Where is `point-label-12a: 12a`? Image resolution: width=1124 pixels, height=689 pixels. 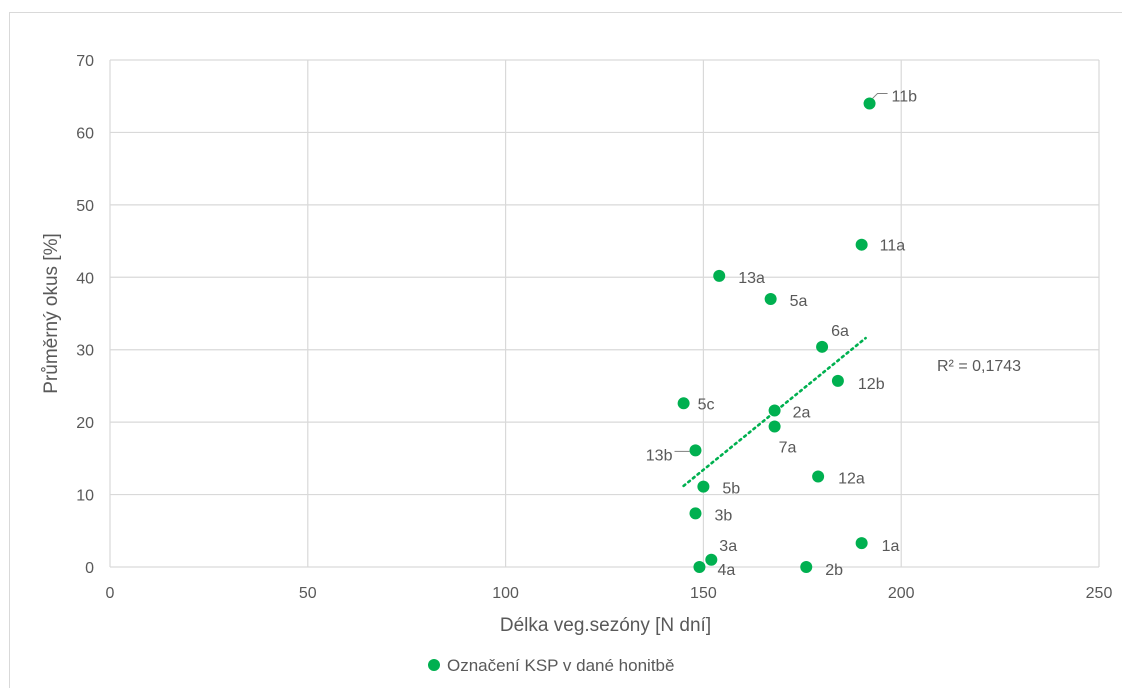 point-label-12a: 12a is located at coordinates (851, 478).